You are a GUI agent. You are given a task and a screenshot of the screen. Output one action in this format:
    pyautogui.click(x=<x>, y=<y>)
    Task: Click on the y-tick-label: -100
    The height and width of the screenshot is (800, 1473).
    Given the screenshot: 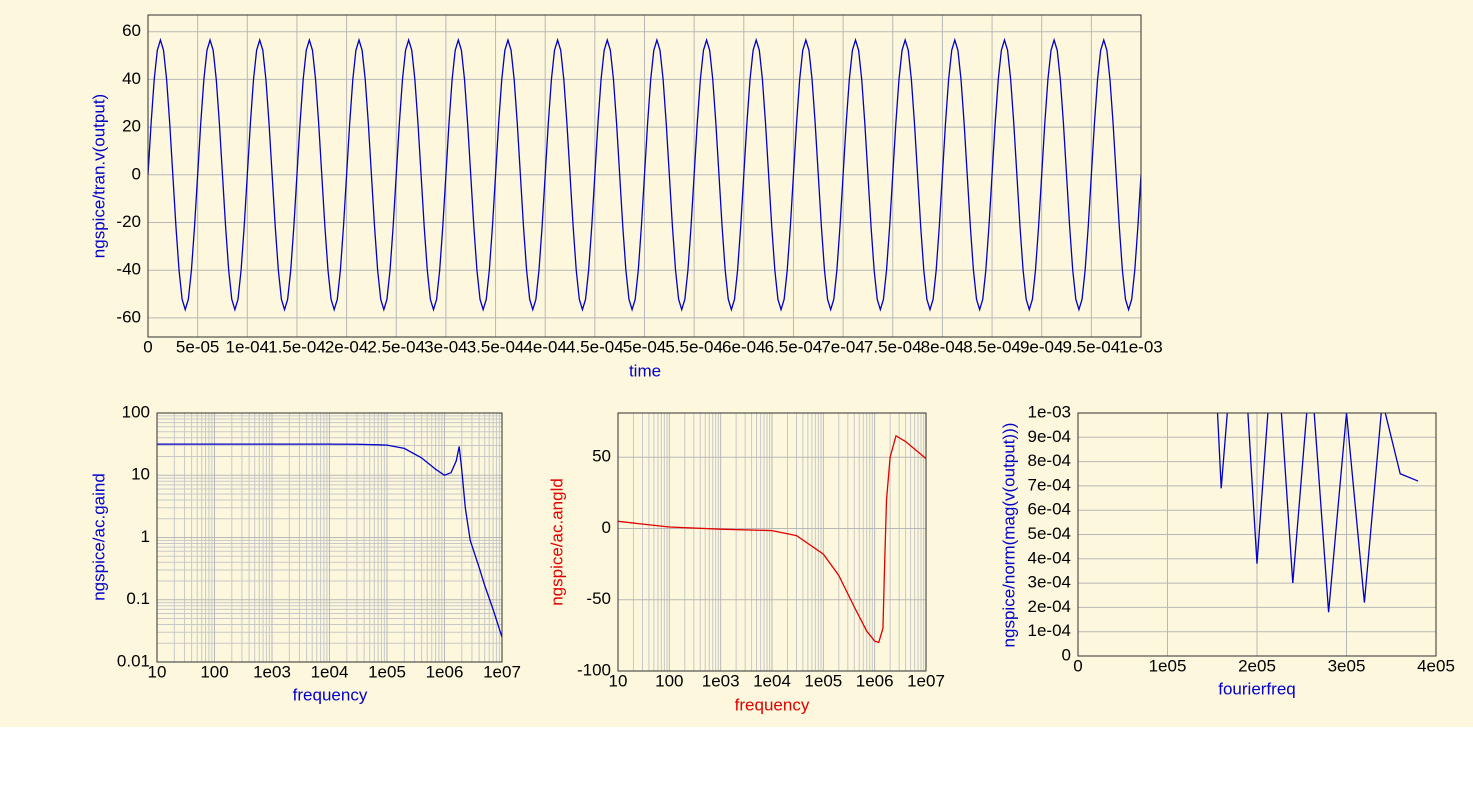 What is the action you would take?
    pyautogui.click(x=594, y=669)
    